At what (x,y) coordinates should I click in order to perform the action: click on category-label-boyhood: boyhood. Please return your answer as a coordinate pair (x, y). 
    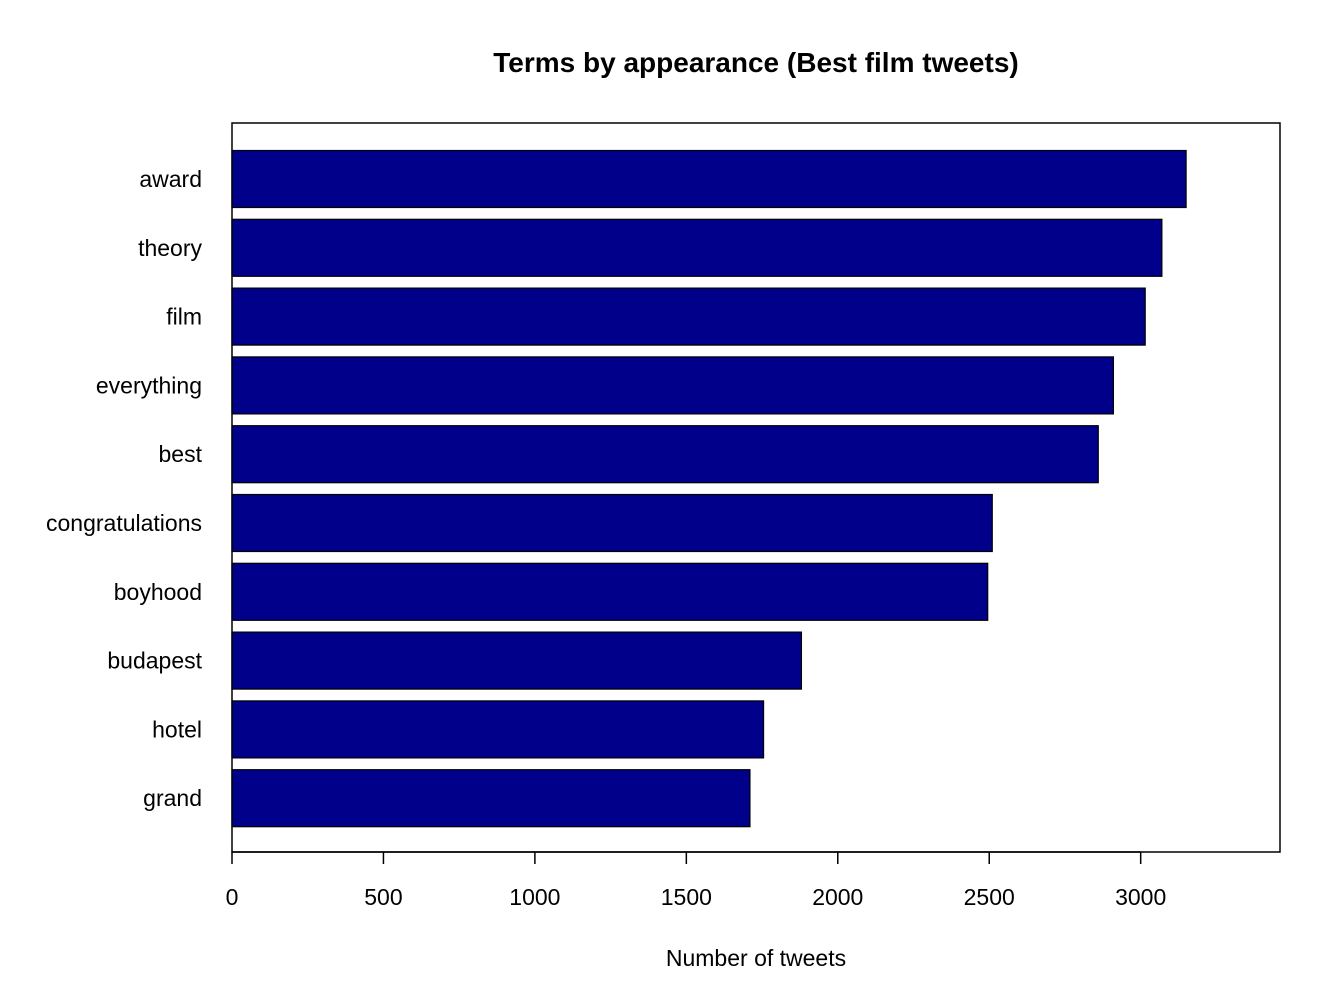
    Looking at the image, I should click on (158, 592).